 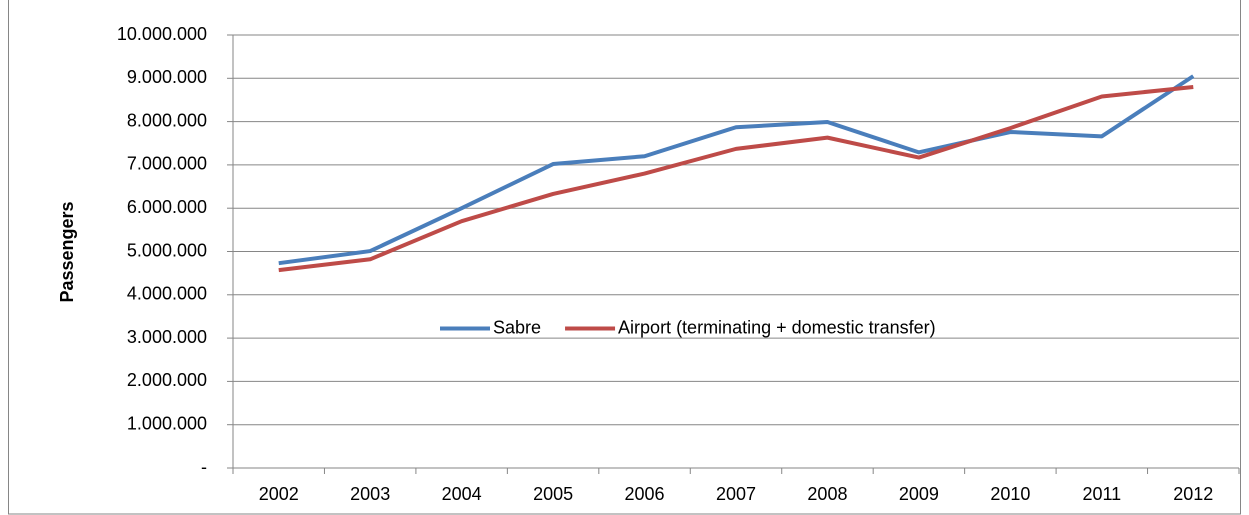 I want to click on y-tick-label: 8.000.000, so click(x=167, y=120).